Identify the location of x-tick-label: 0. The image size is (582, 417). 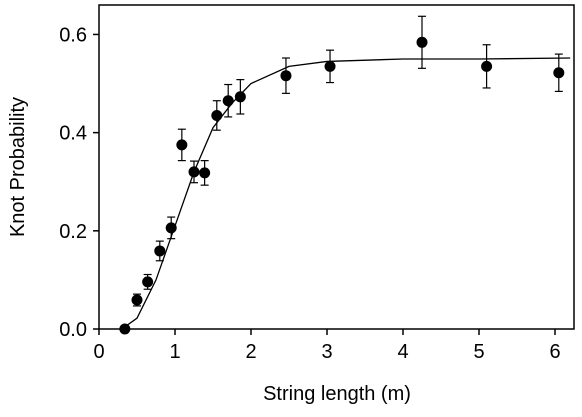
(98, 352).